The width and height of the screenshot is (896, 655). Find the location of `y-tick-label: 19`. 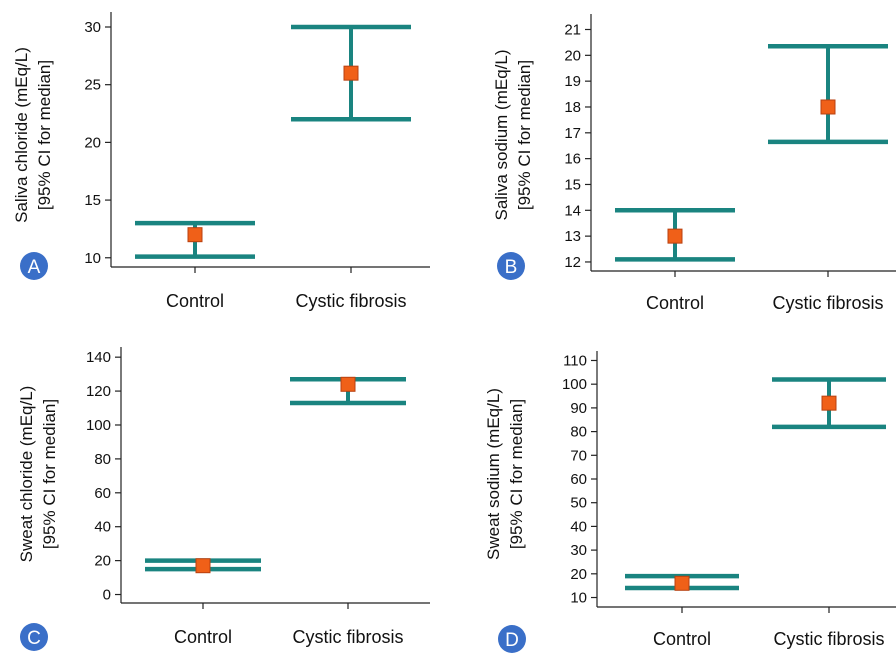

y-tick-label: 19 is located at coordinates (572, 81).